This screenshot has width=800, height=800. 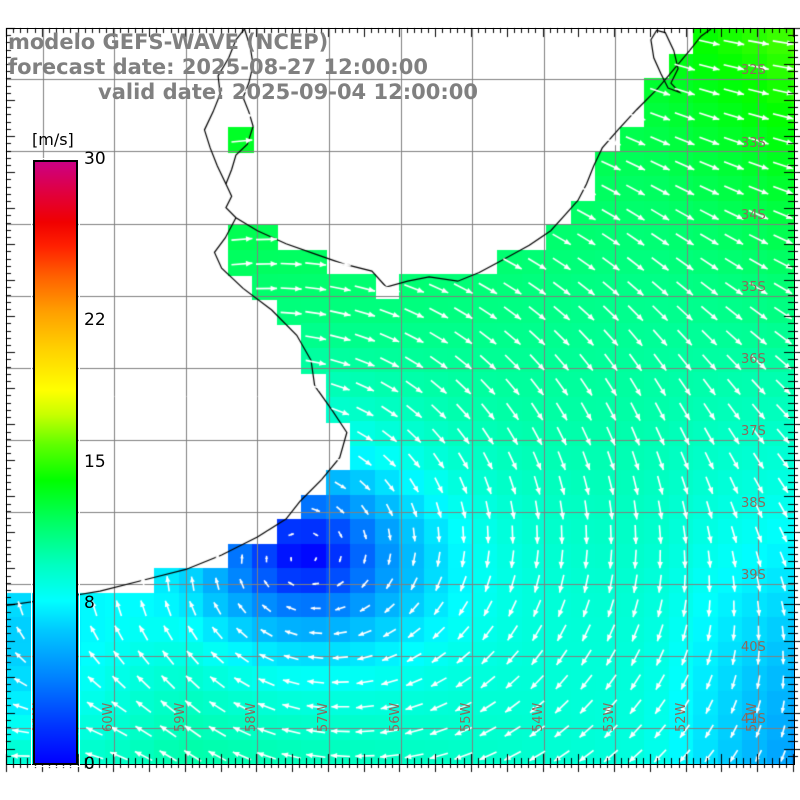 What do you see at coordinates (95, 159) in the screenshot?
I see `colorbar-tick-30: 30` at bounding box center [95, 159].